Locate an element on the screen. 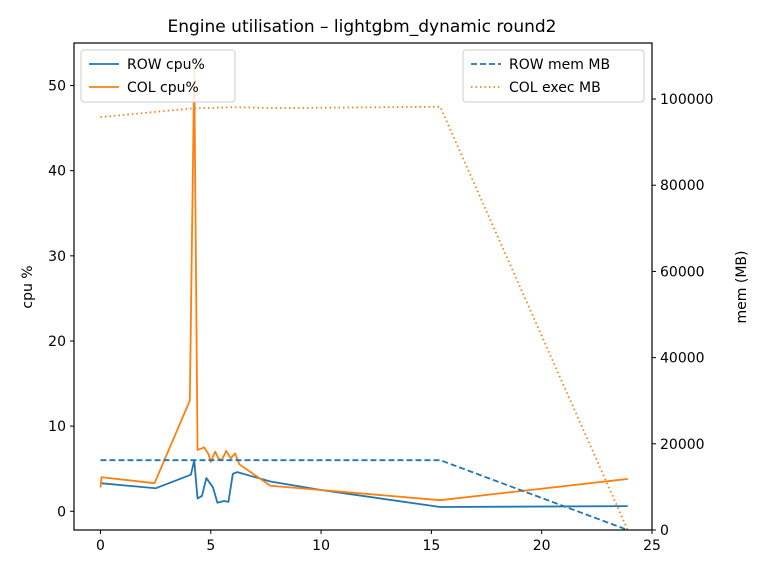  legend-label: ROW cpu% is located at coordinates (166, 65).